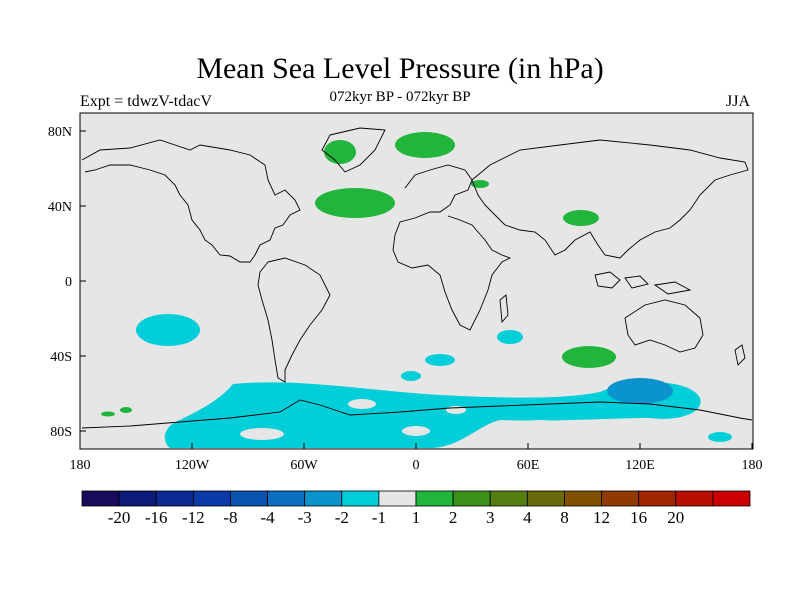 The height and width of the screenshot is (600, 800). What do you see at coordinates (564, 517) in the screenshot?
I see `colorbar-label: 8` at bounding box center [564, 517].